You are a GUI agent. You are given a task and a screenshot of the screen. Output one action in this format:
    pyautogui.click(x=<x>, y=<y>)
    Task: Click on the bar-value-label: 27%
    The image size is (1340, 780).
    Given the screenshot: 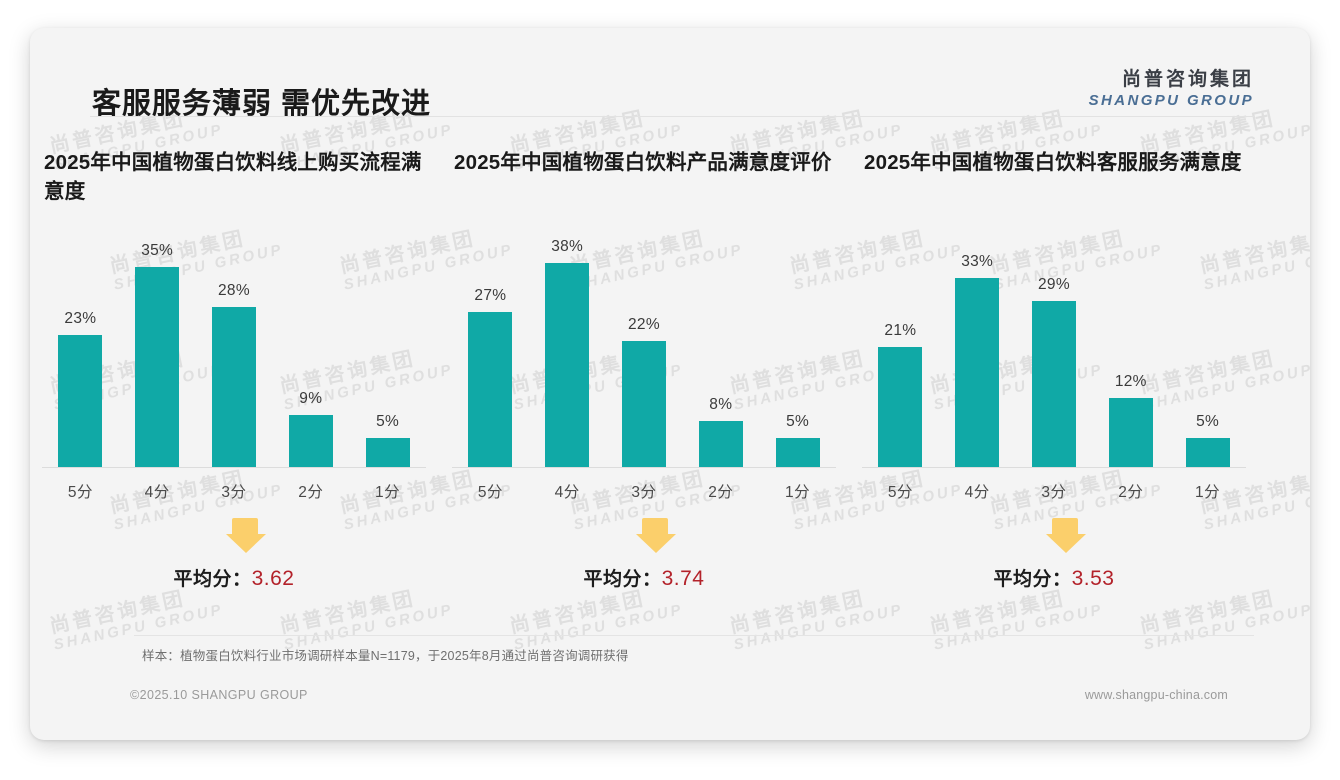 What is the action you would take?
    pyautogui.click(x=490, y=295)
    